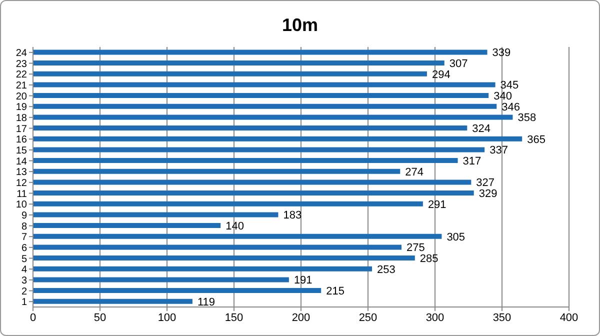 The image size is (600, 336). What do you see at coordinates (335, 291) in the screenshot?
I see `data-label: 215` at bounding box center [335, 291].